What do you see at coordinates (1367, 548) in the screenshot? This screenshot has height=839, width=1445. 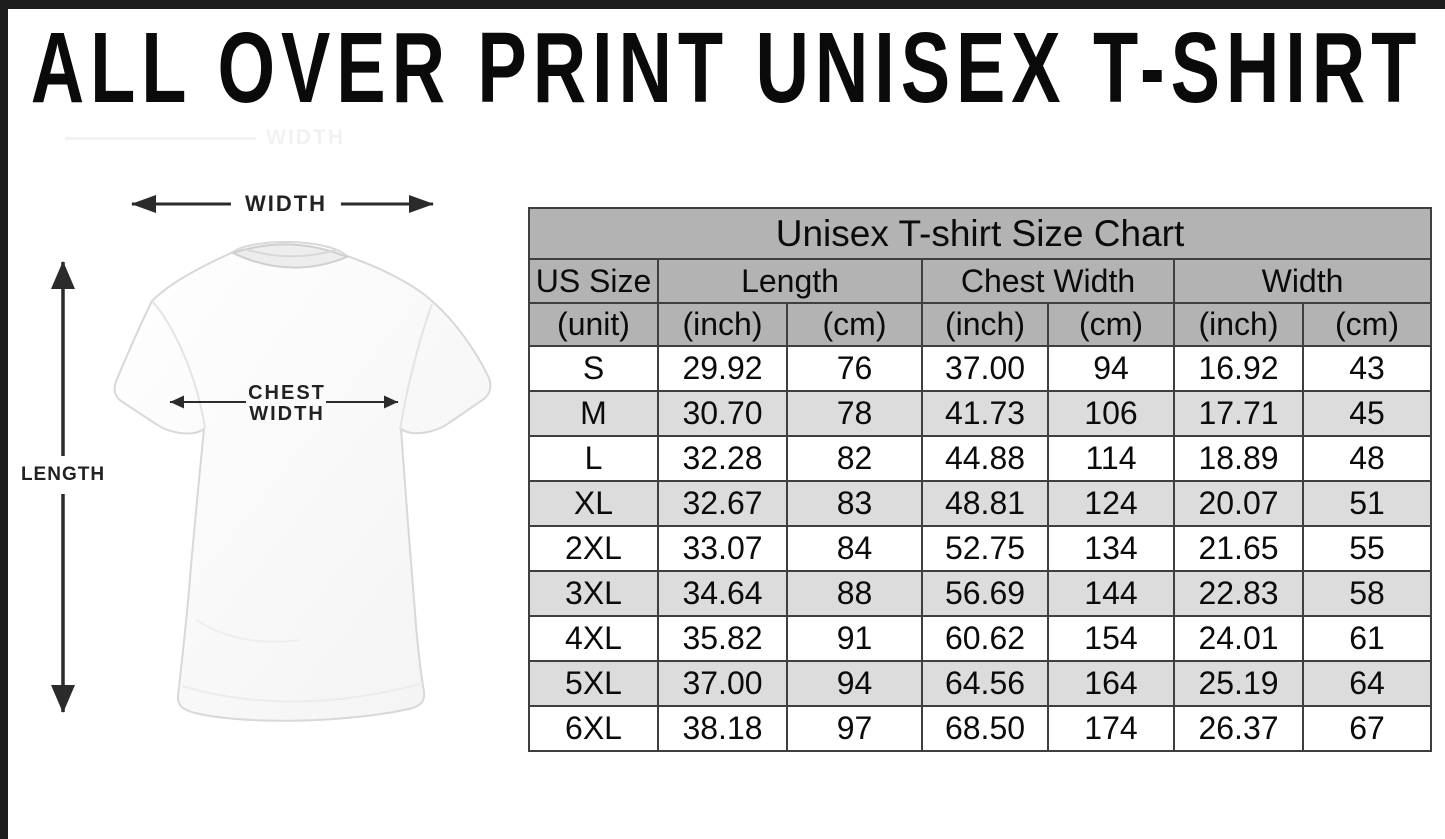 I see `size-cell-width_cm: 55` at bounding box center [1367, 548].